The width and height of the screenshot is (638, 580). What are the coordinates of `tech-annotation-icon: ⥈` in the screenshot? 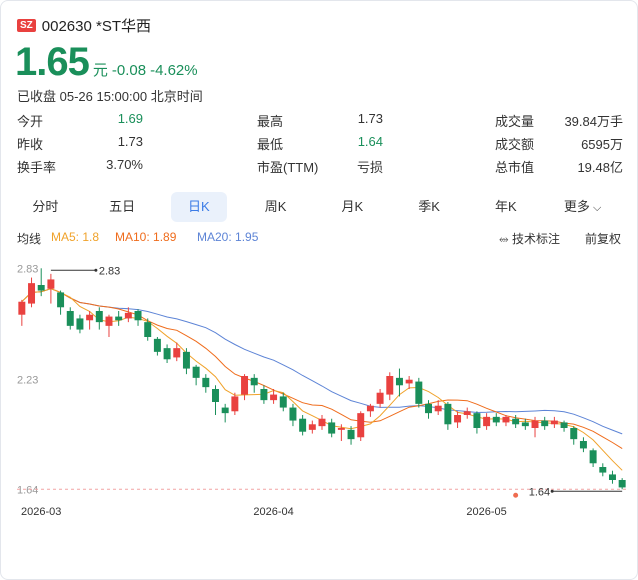 It's located at (505, 239).